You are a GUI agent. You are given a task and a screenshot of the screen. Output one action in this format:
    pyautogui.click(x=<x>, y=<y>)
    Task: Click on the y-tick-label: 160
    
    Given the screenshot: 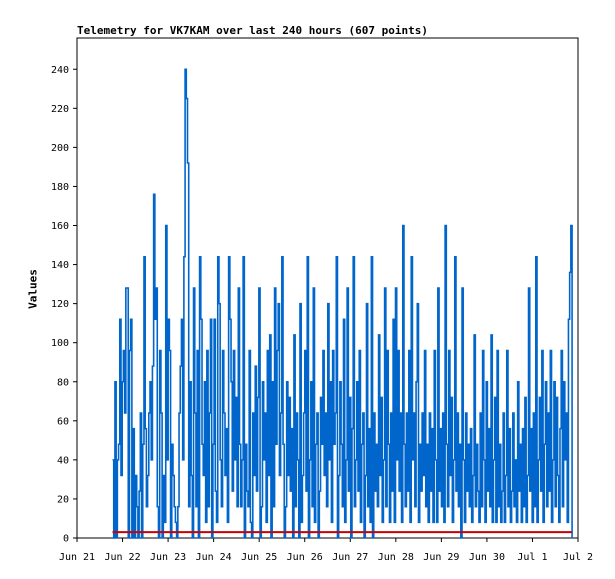 What is the action you would take?
    pyautogui.click(x=60, y=226)
    